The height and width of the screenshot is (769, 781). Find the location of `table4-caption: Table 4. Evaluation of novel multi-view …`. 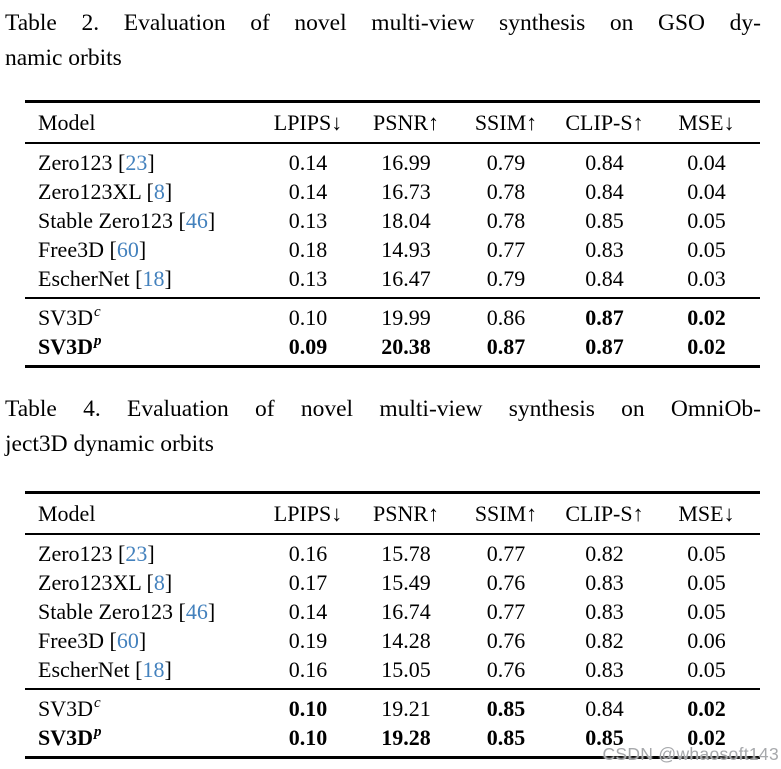

table4-caption: Table 4. Evaluation of novel multi-view … is located at coordinates (383, 427).